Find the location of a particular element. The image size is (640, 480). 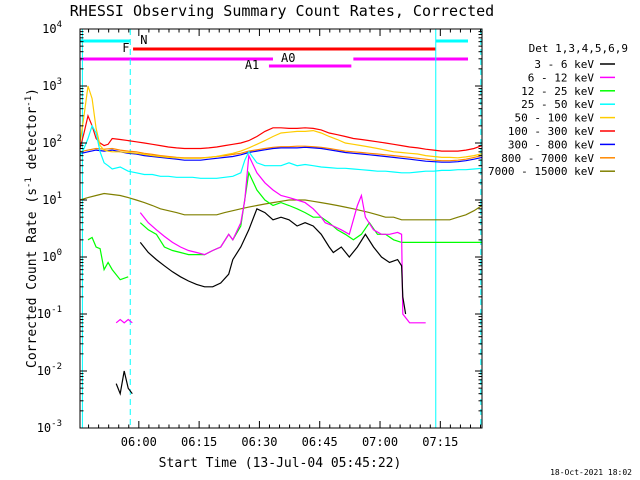

y-axis-label: Corrected Count Rate (s-1 detector-1) is located at coordinates (32, 228).